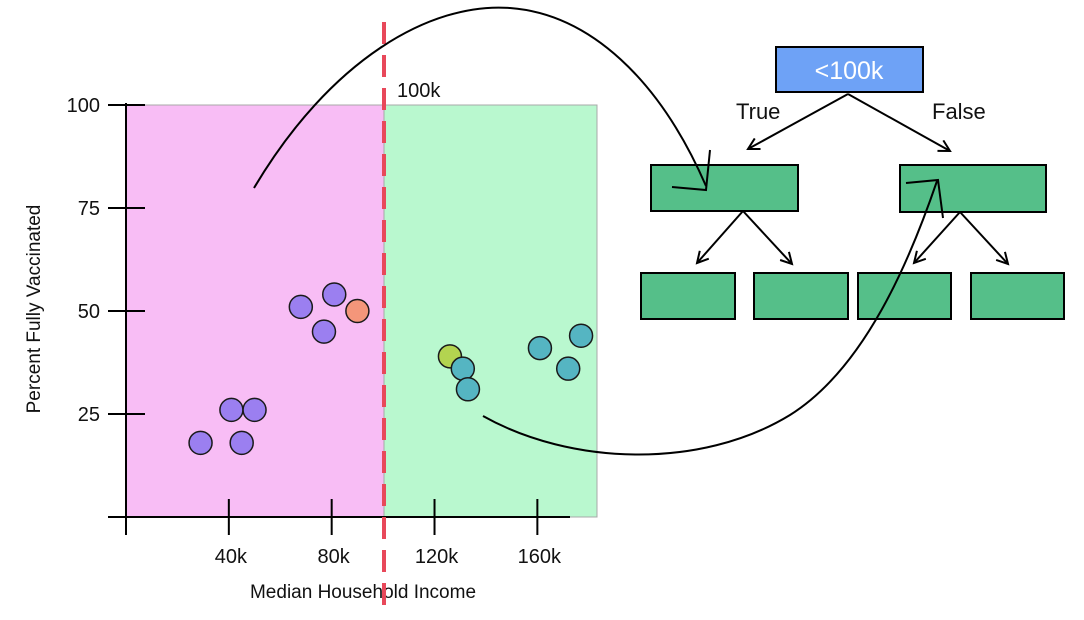 This screenshot has width=1084, height=620. I want to click on root-to-false-edge, so click(898, 122).